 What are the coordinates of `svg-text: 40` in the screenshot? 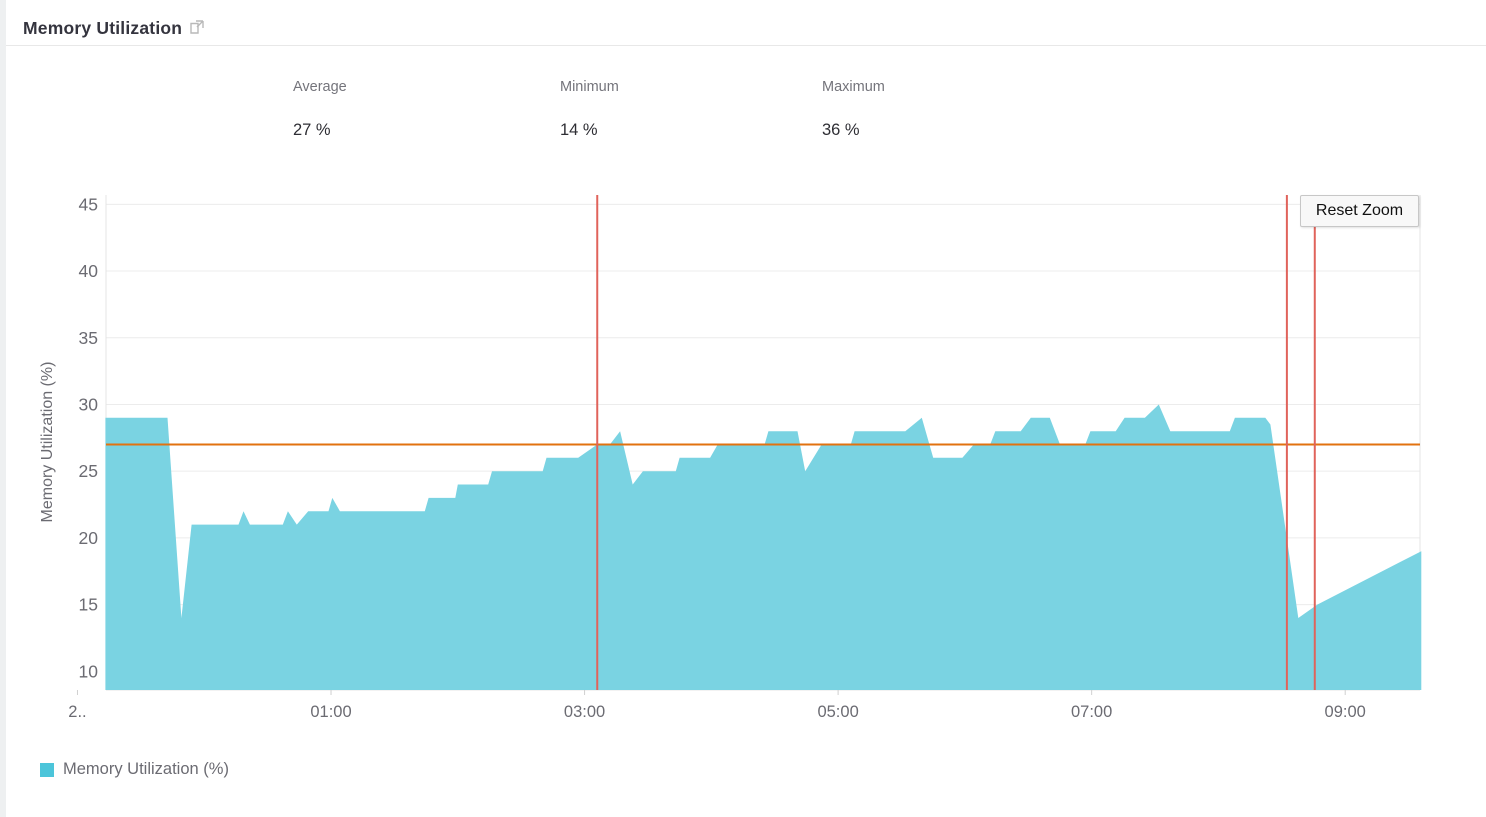 It's located at (89, 271).